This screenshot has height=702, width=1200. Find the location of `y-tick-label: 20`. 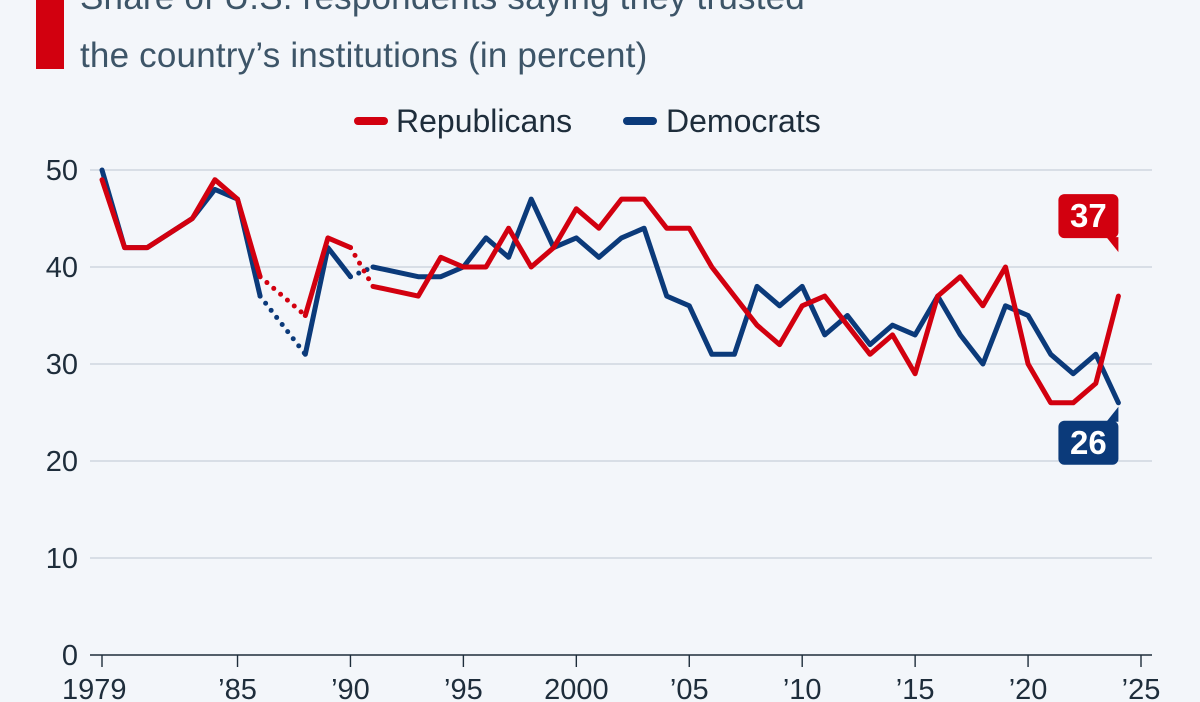

y-tick-label: 20 is located at coordinates (62, 462).